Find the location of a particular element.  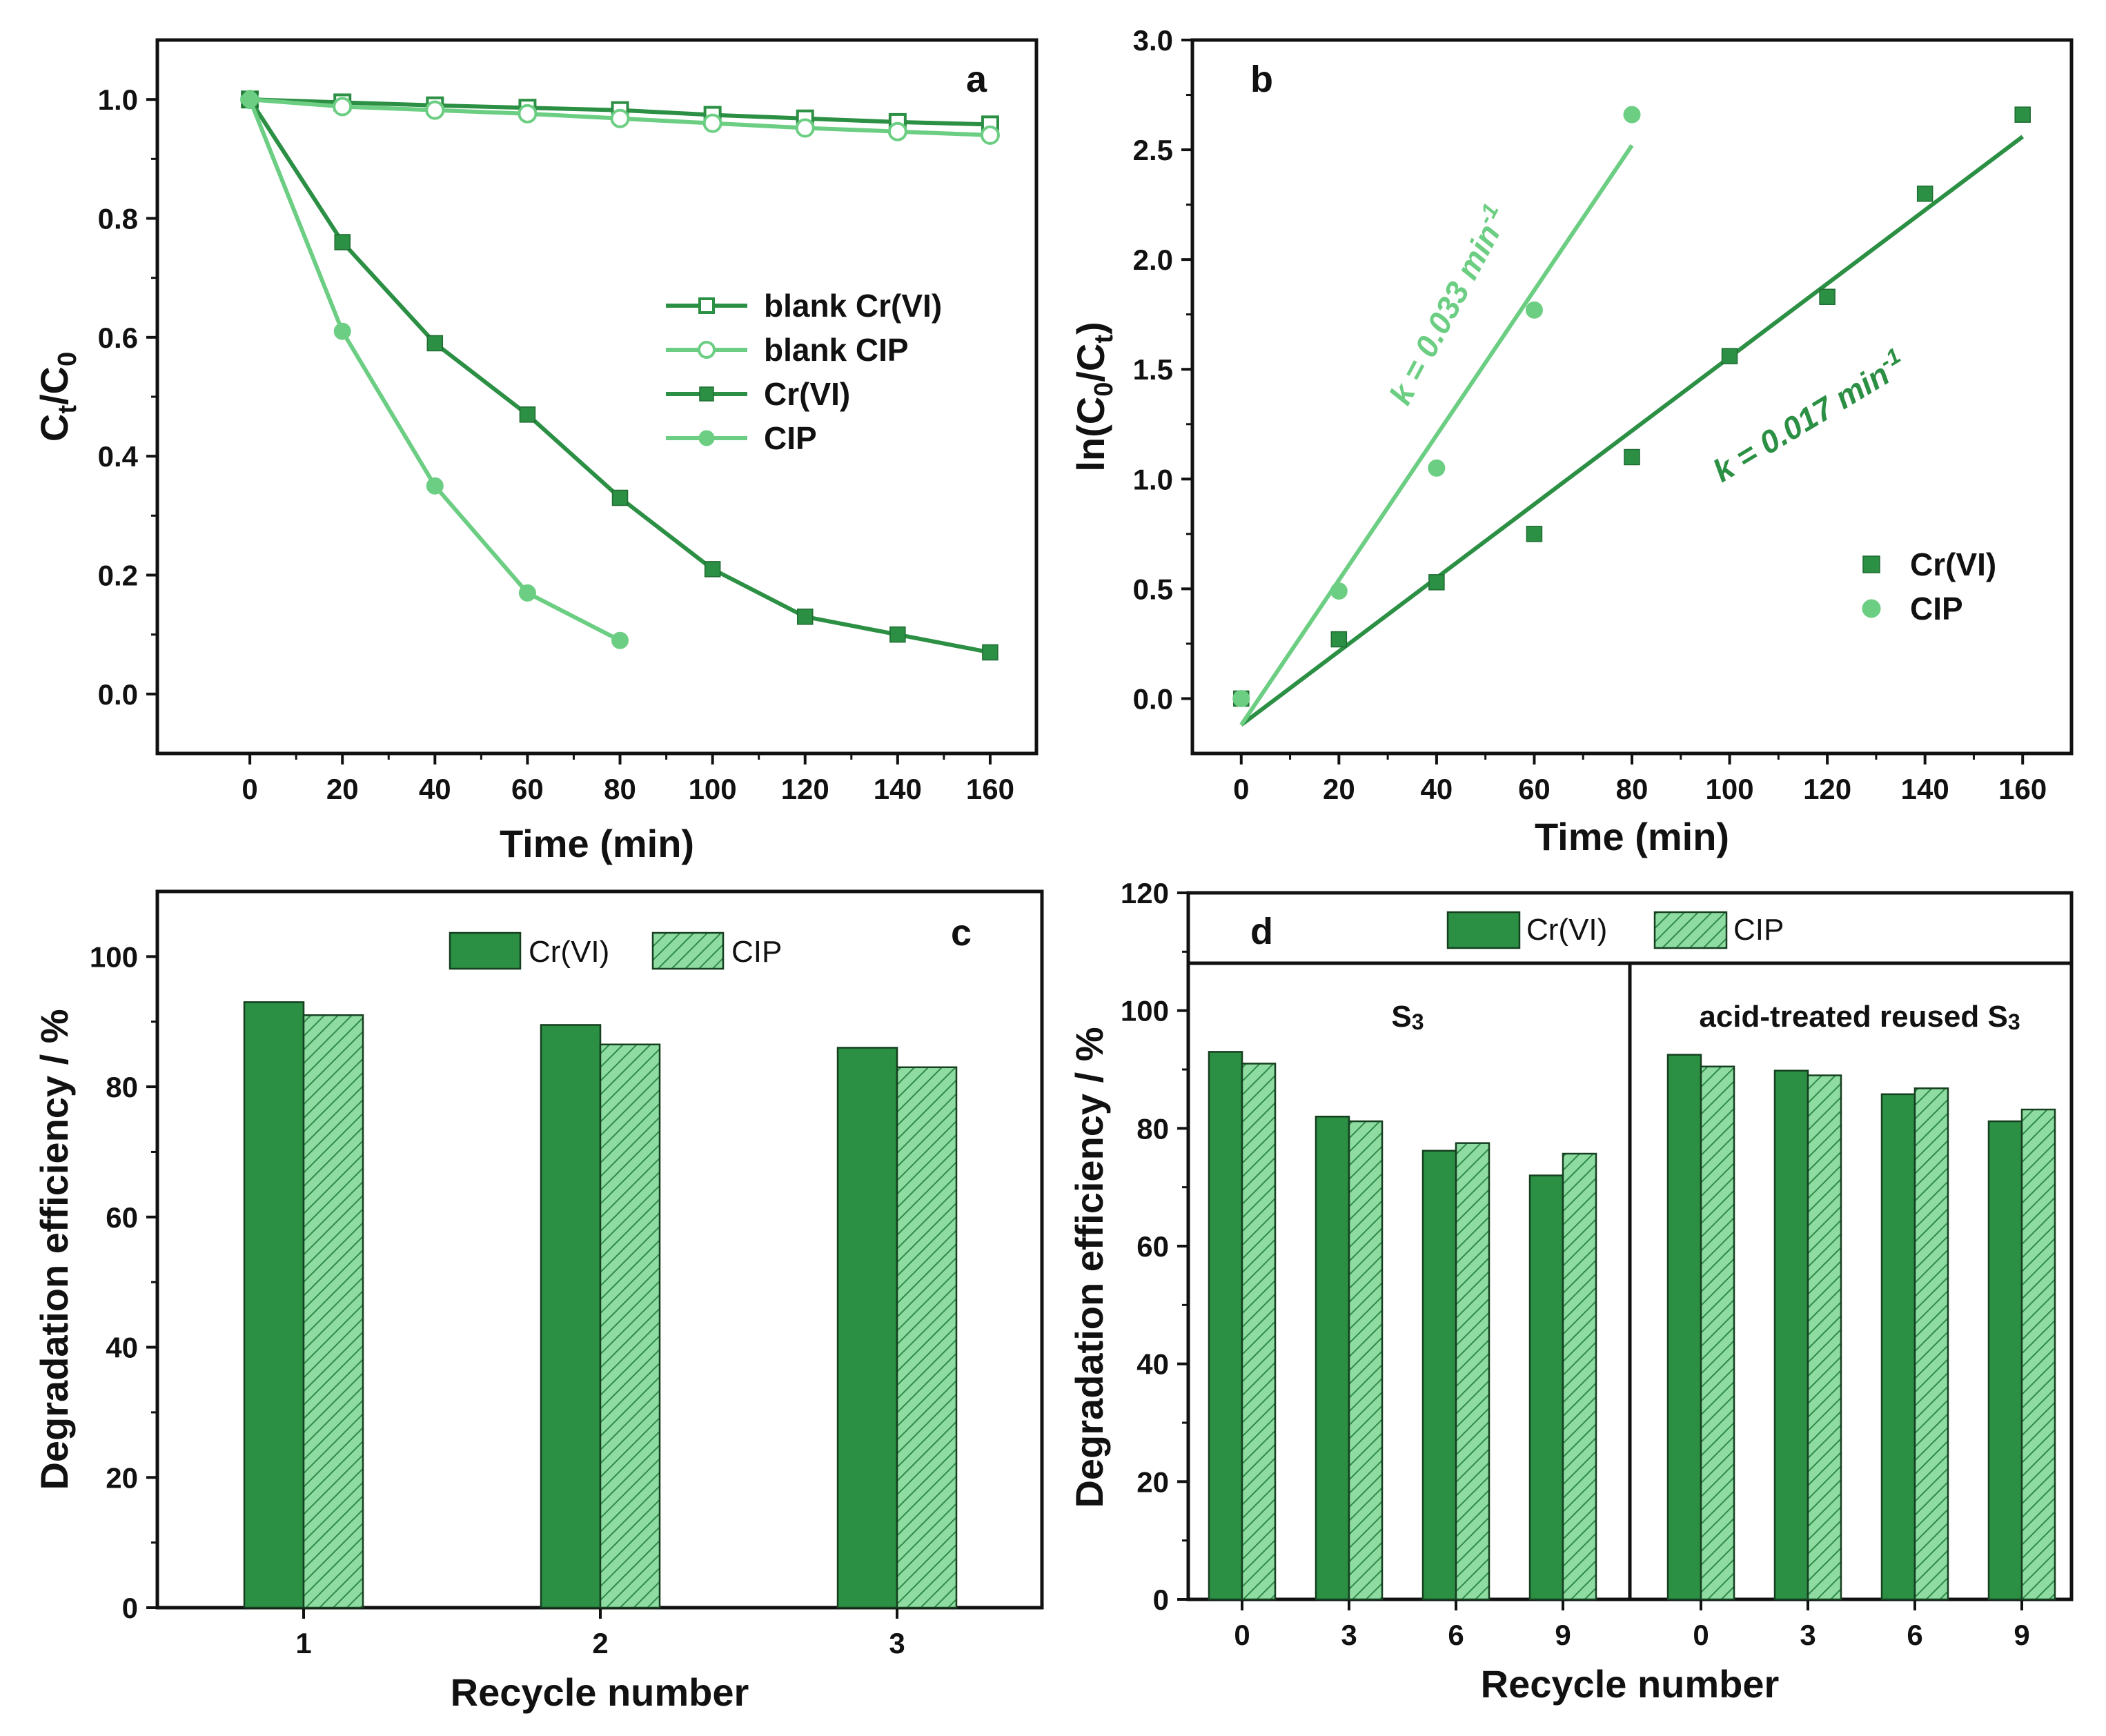

rate-constant-cip: k = 0.033 min-1 is located at coordinates (1448, 305).